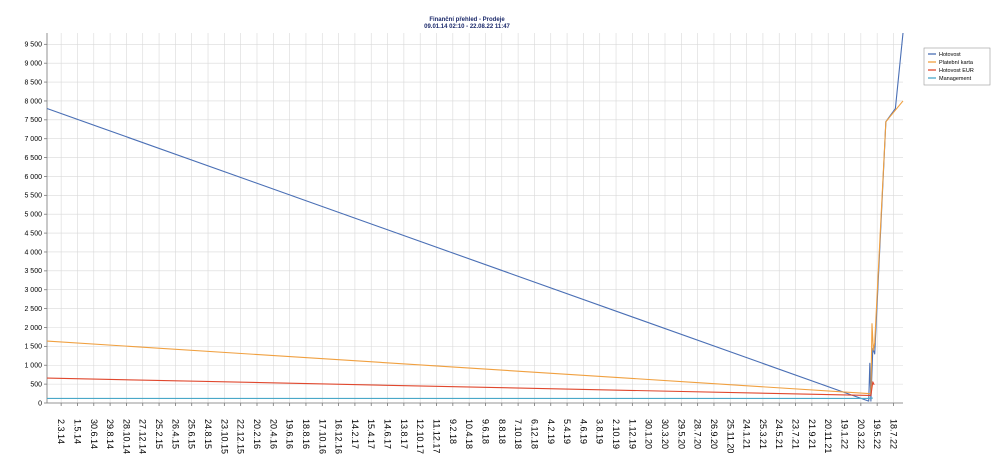  Describe the element at coordinates (956, 71) in the screenshot. I see `legend-label: Hotovost EUR` at that location.